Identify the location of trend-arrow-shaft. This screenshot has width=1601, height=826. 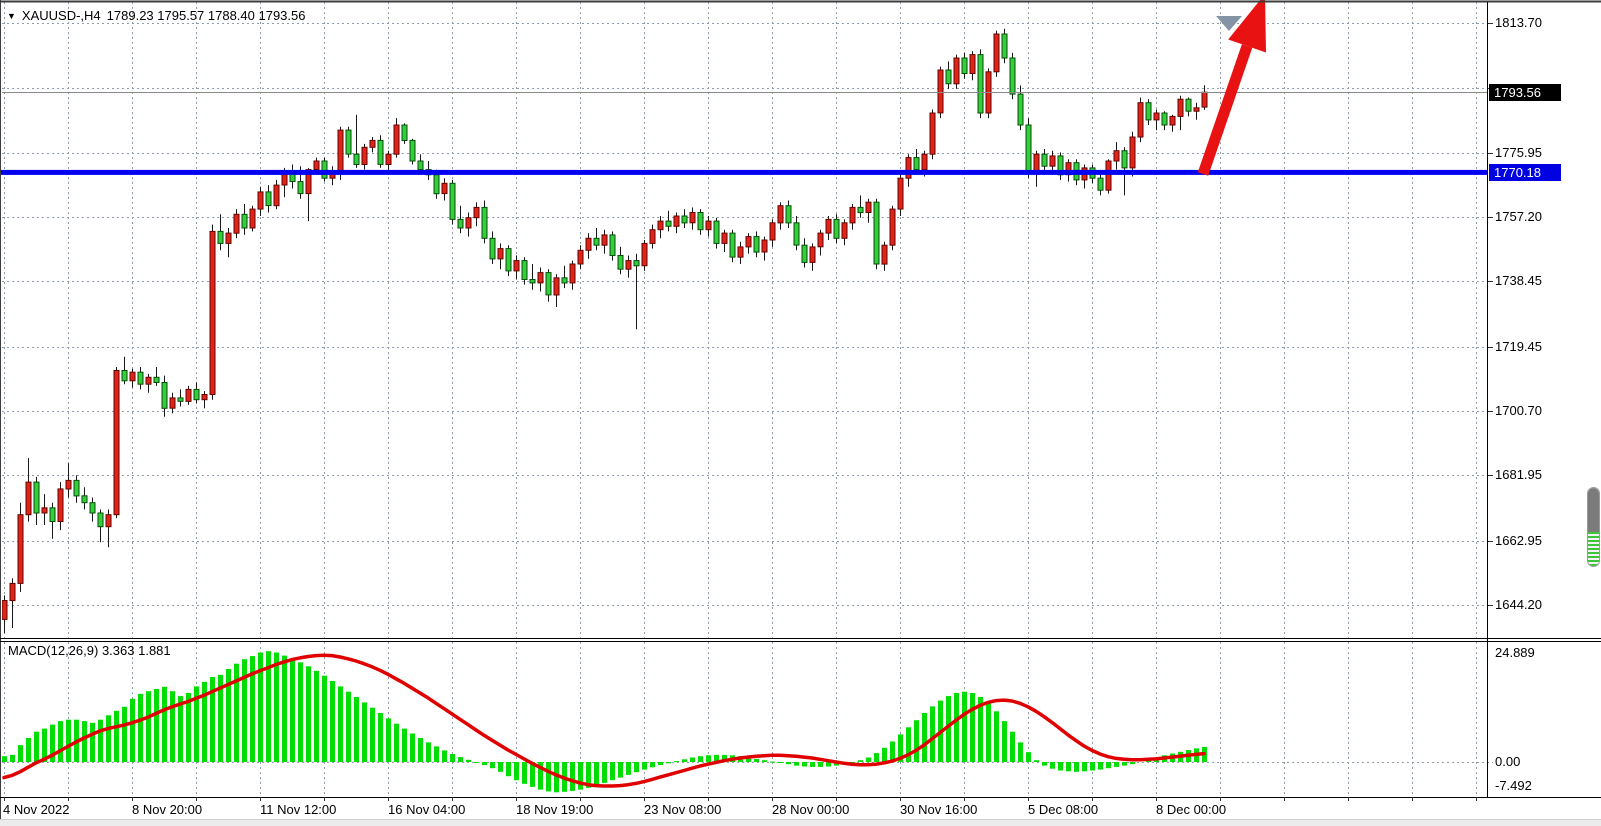
(1225, 110).